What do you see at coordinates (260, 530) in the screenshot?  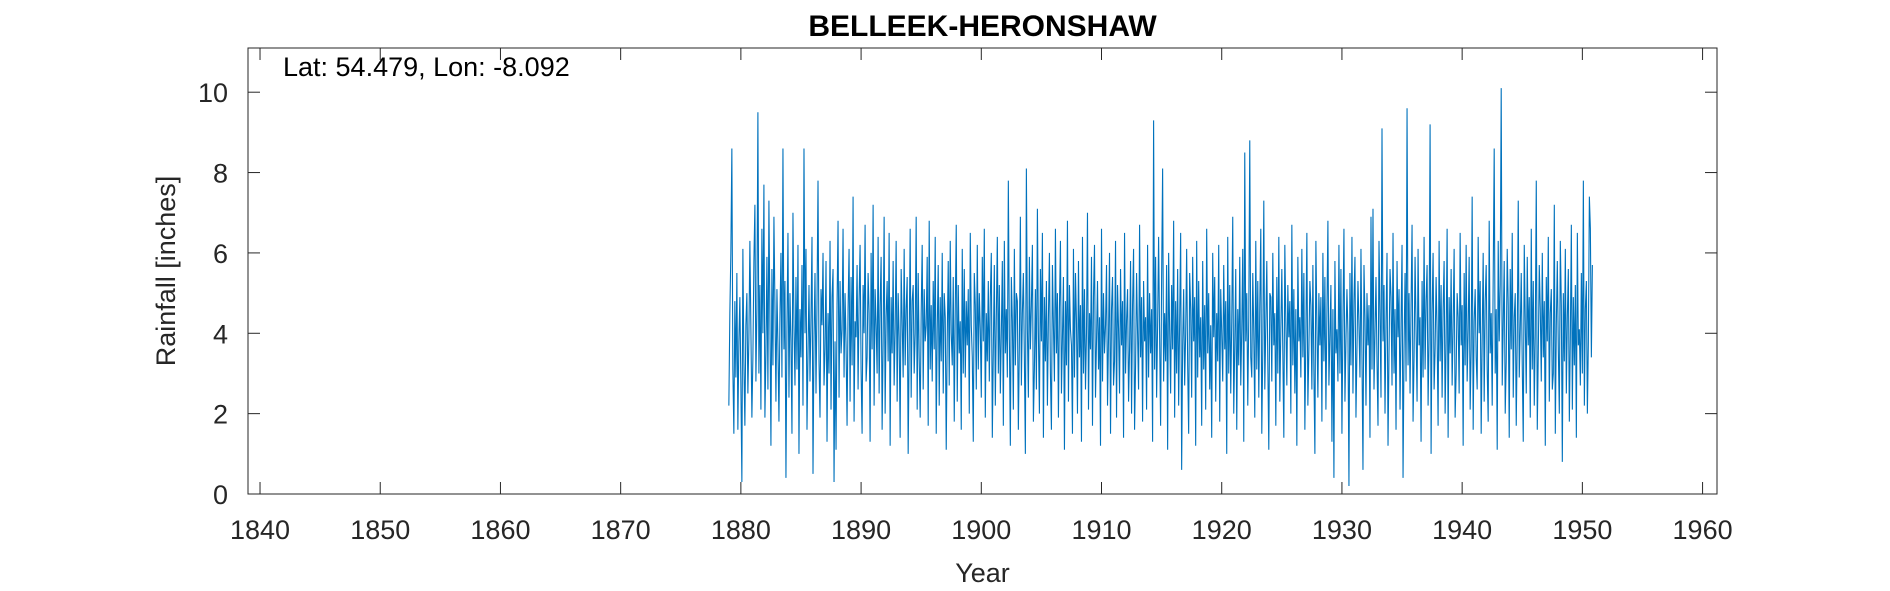 I see `x-tick-label: 1840` at bounding box center [260, 530].